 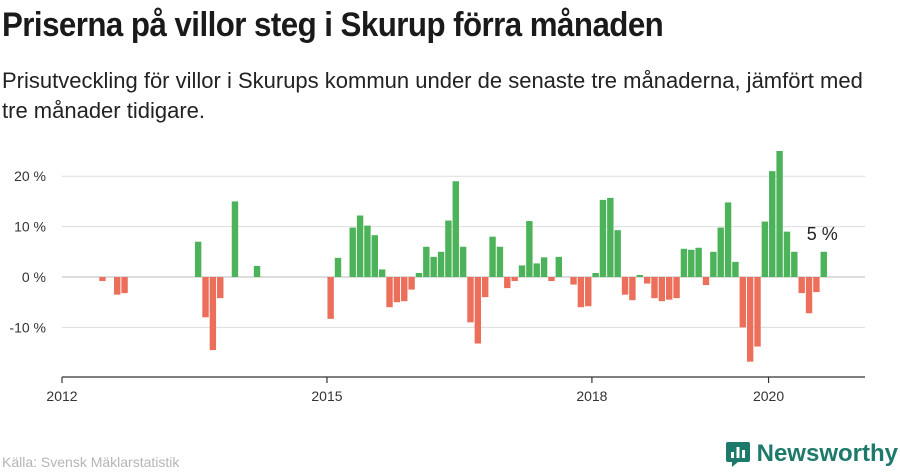 I want to click on x-tick-label: 2015, so click(x=326, y=396).